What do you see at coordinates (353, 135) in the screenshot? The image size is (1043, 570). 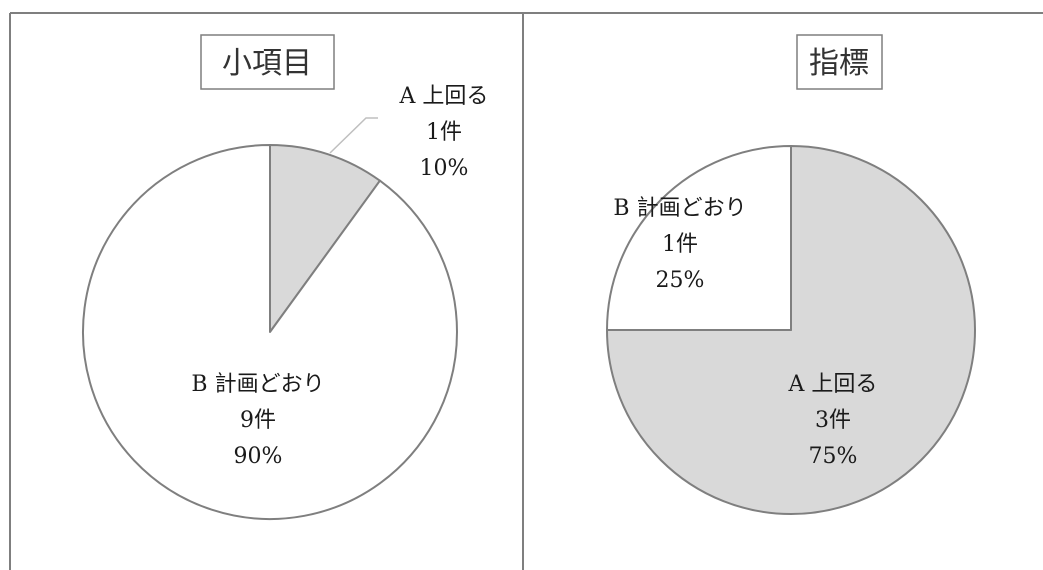 I see `chart-1-leader-line` at bounding box center [353, 135].